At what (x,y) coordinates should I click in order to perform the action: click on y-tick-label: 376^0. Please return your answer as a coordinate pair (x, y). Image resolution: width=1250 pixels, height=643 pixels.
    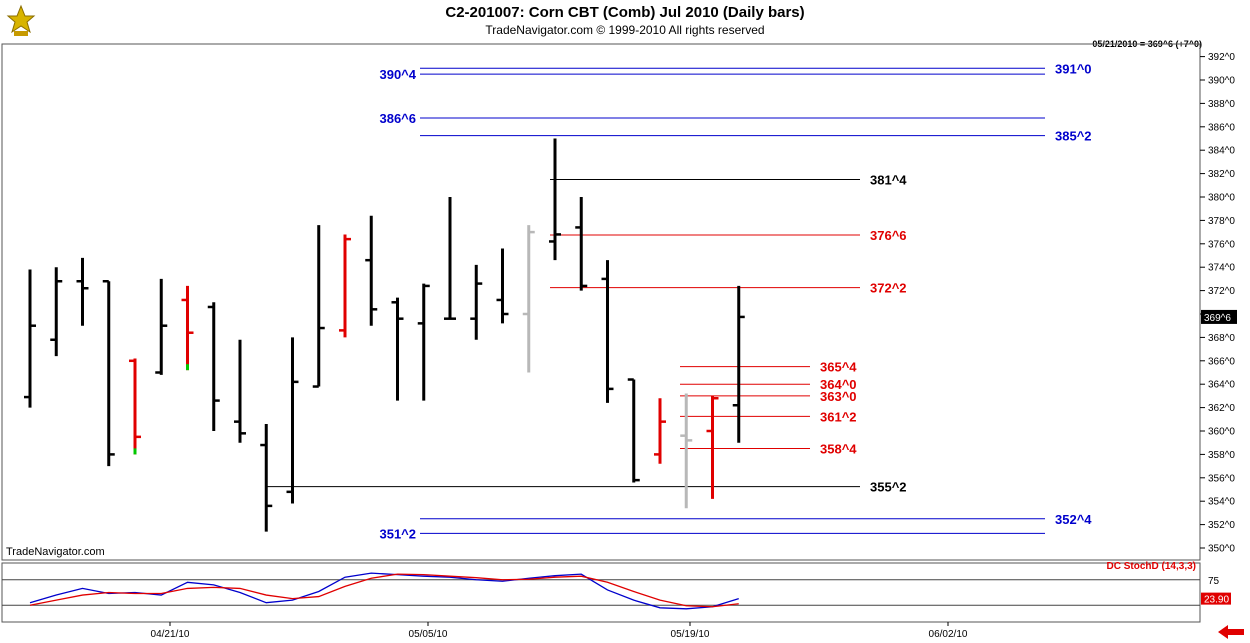
    Looking at the image, I should click on (1221, 244).